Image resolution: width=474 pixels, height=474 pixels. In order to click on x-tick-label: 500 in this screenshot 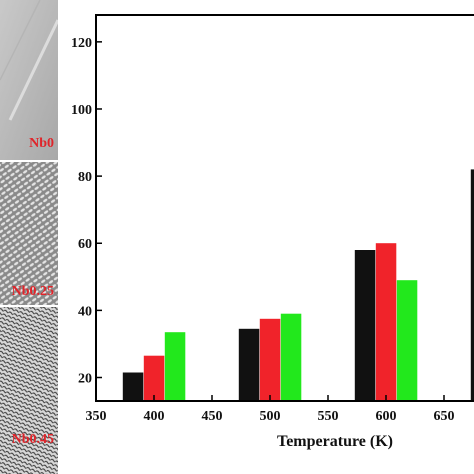, I will do `click(270, 416)`.